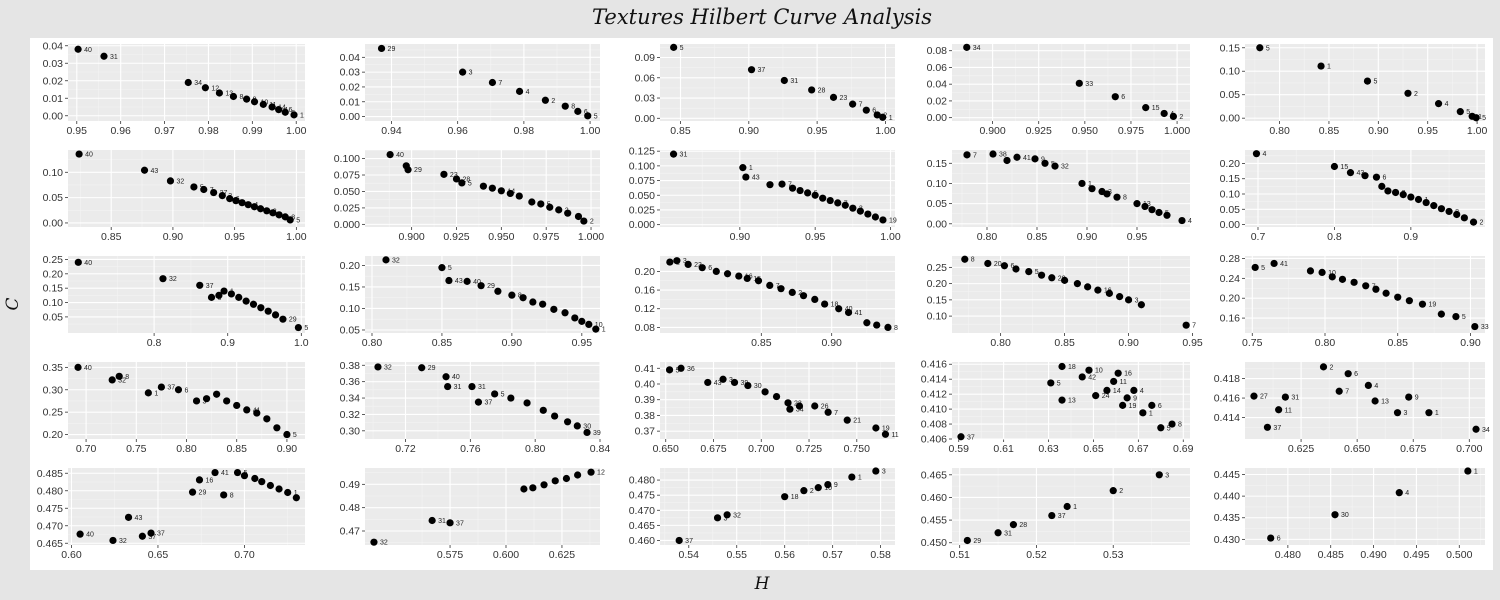 The image size is (1500, 600). Describe the element at coordinates (642, 225) in the screenshot. I see `y-tick-label: 0.000` at that location.